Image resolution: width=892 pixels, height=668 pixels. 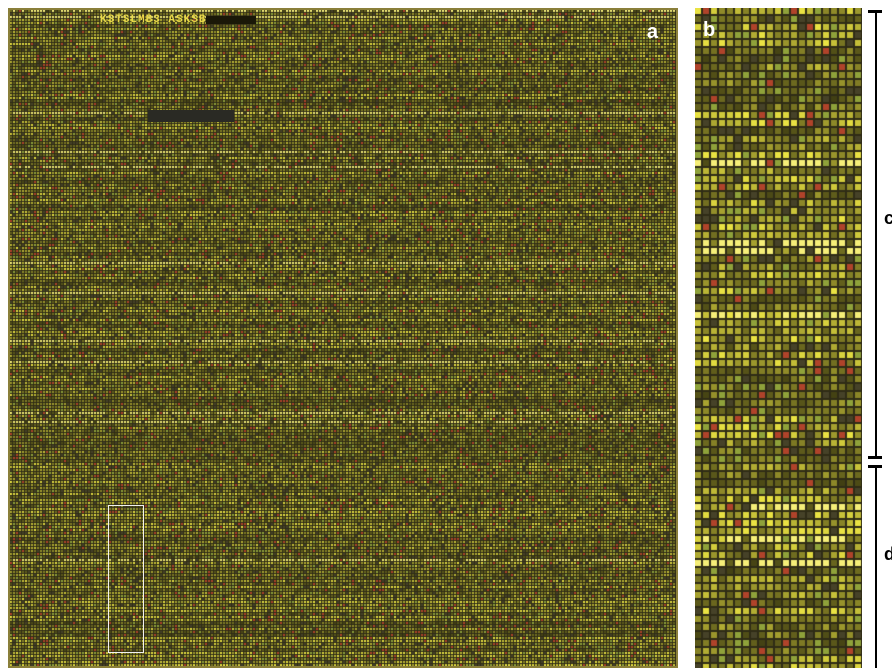 I want to click on array-header-text: KSTSLMB3 ASKSB, so click(x=153, y=20).